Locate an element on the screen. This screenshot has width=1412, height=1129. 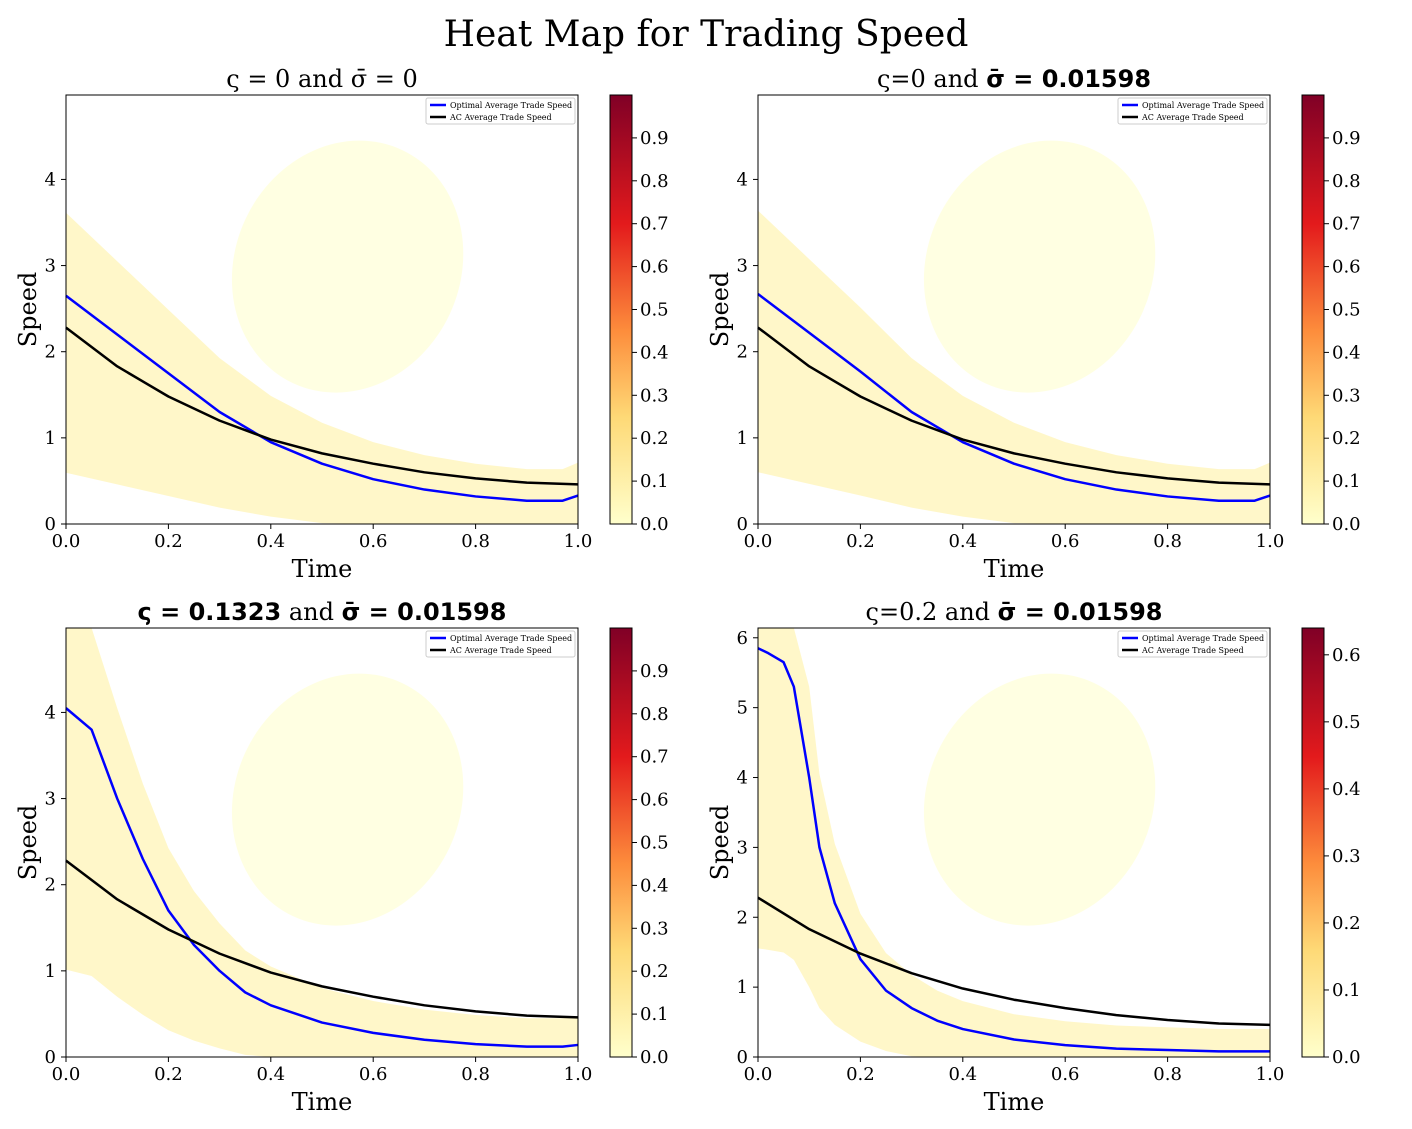
subplot-title: ς = 0 and σ̄ = 0 is located at coordinates (321, 79).